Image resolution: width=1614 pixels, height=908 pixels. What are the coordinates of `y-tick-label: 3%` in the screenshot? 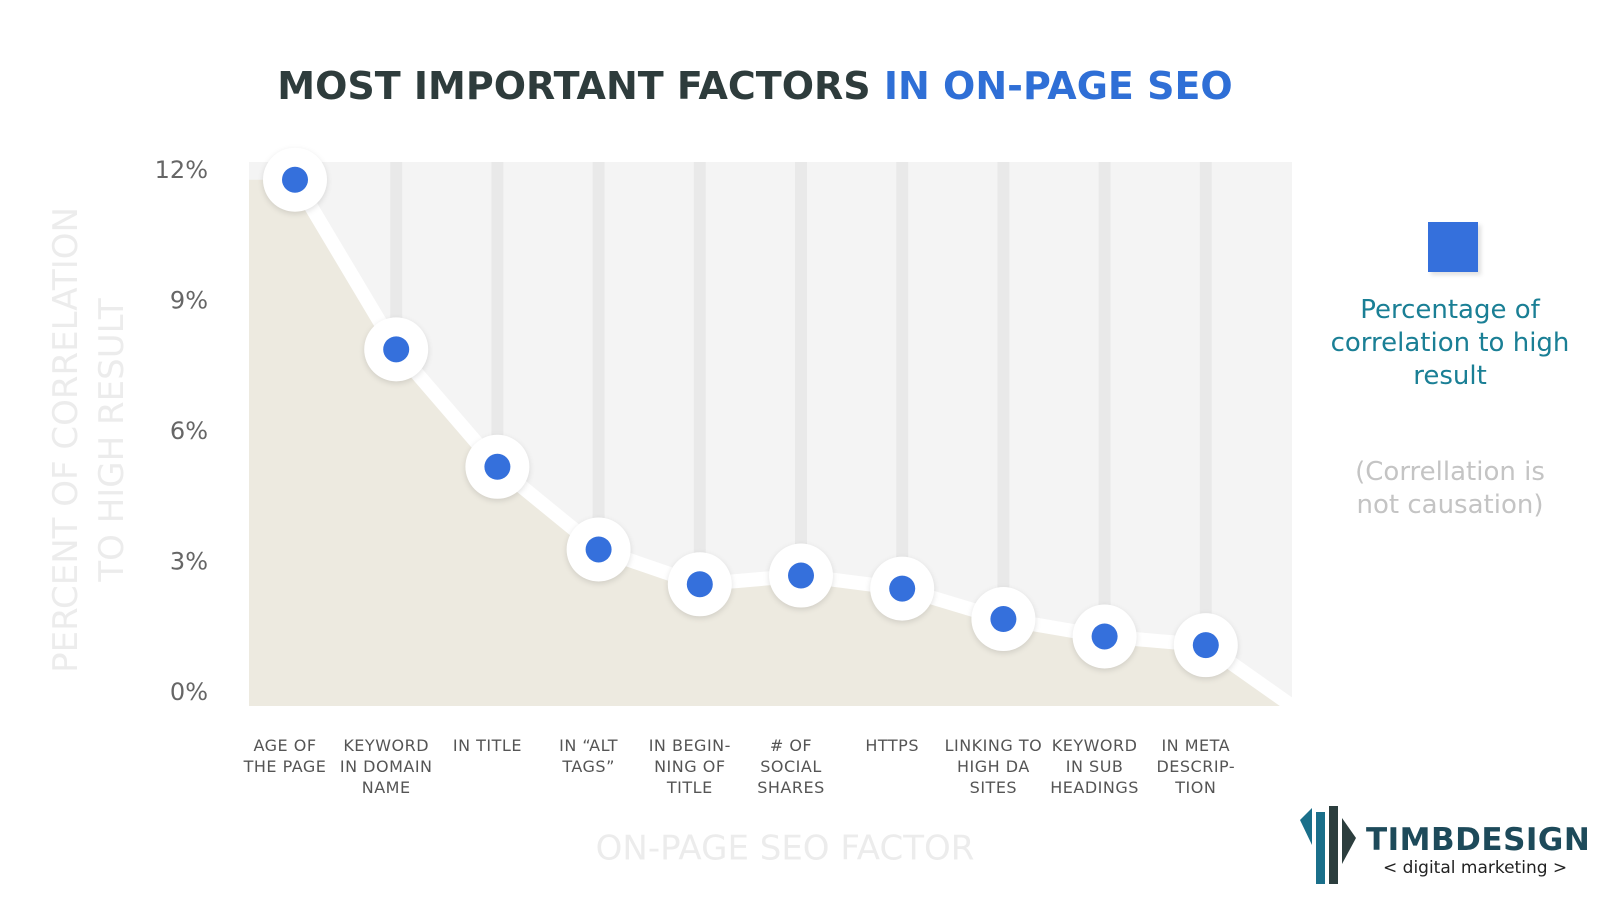 It's located at (189, 562).